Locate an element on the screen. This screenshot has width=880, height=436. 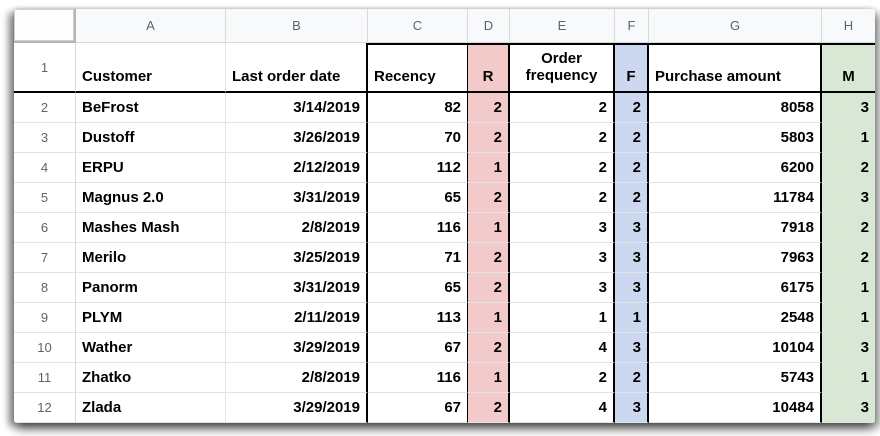
cell-customer-6: Mashes Mash is located at coordinates (151, 228).